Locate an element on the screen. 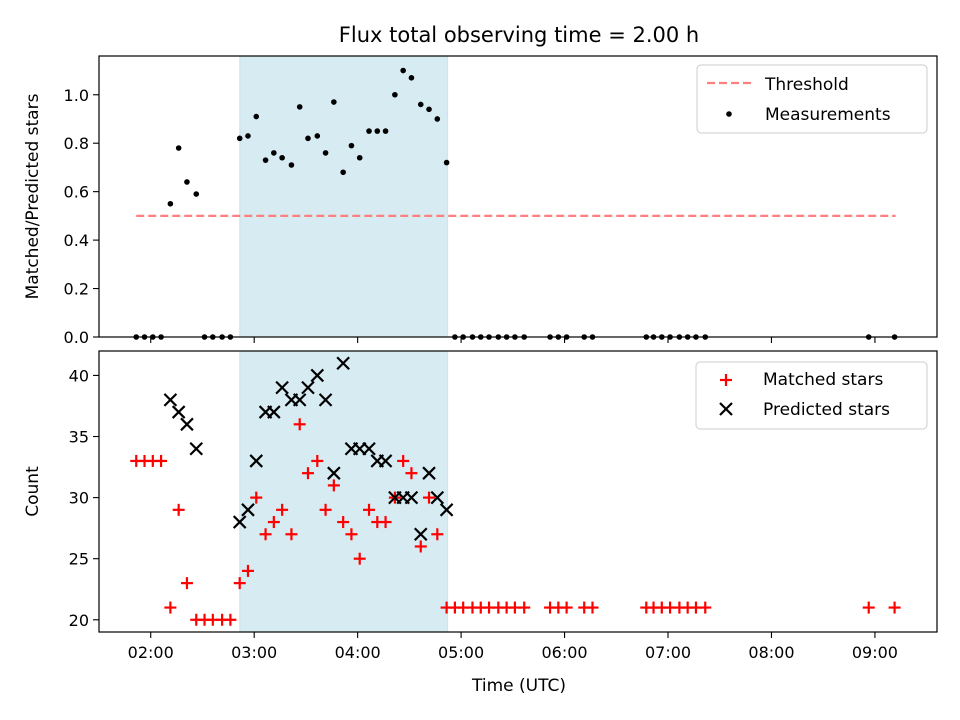  observing-span-top is located at coordinates (344, 196).